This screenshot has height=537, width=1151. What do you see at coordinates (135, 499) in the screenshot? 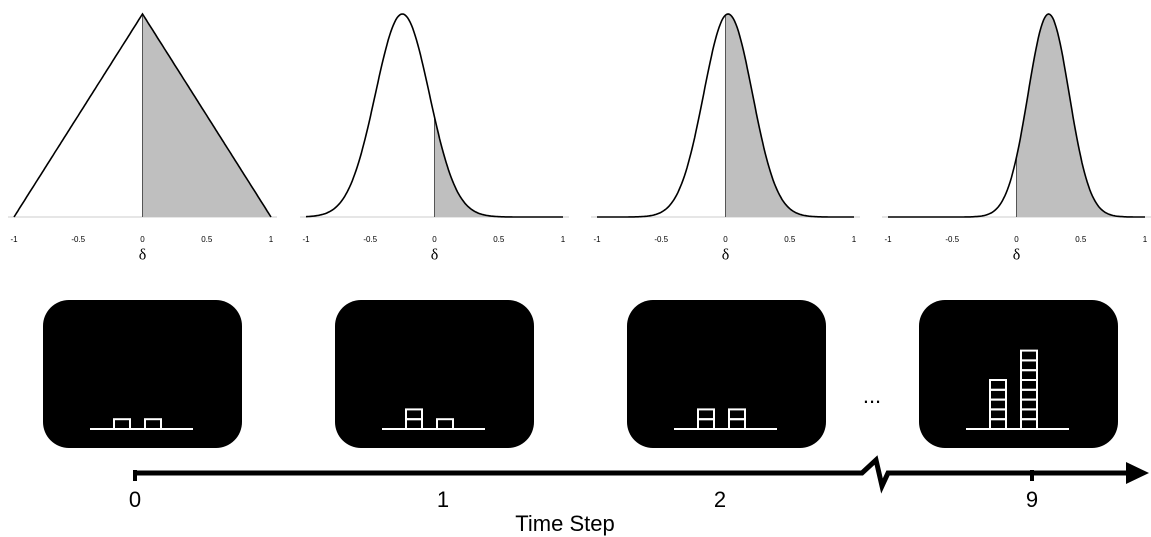
I see `time-step-label: 0` at bounding box center [135, 499].